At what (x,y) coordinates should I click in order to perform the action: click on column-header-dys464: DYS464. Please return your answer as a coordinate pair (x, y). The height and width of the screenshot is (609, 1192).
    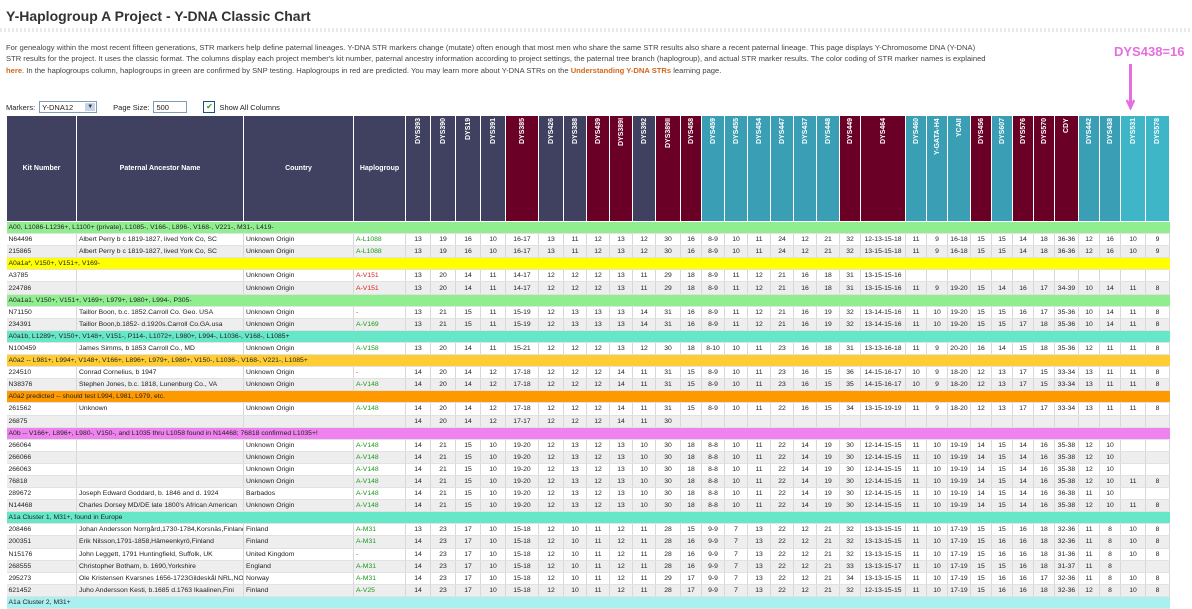
    Looking at the image, I should click on (883, 168).